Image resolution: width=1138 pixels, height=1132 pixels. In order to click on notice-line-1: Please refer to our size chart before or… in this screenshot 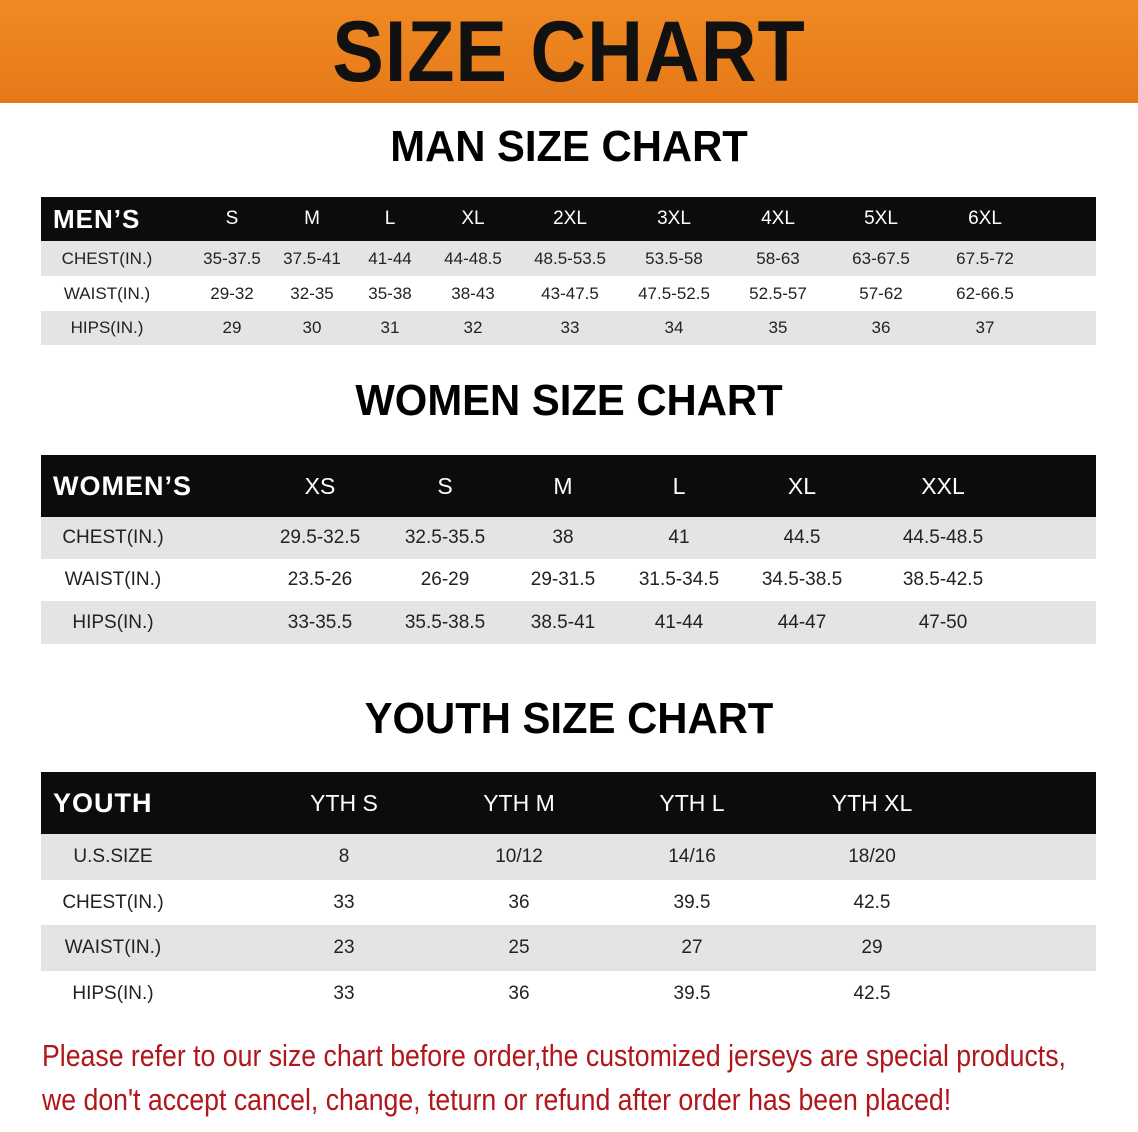, I will do `click(554, 1055)`.